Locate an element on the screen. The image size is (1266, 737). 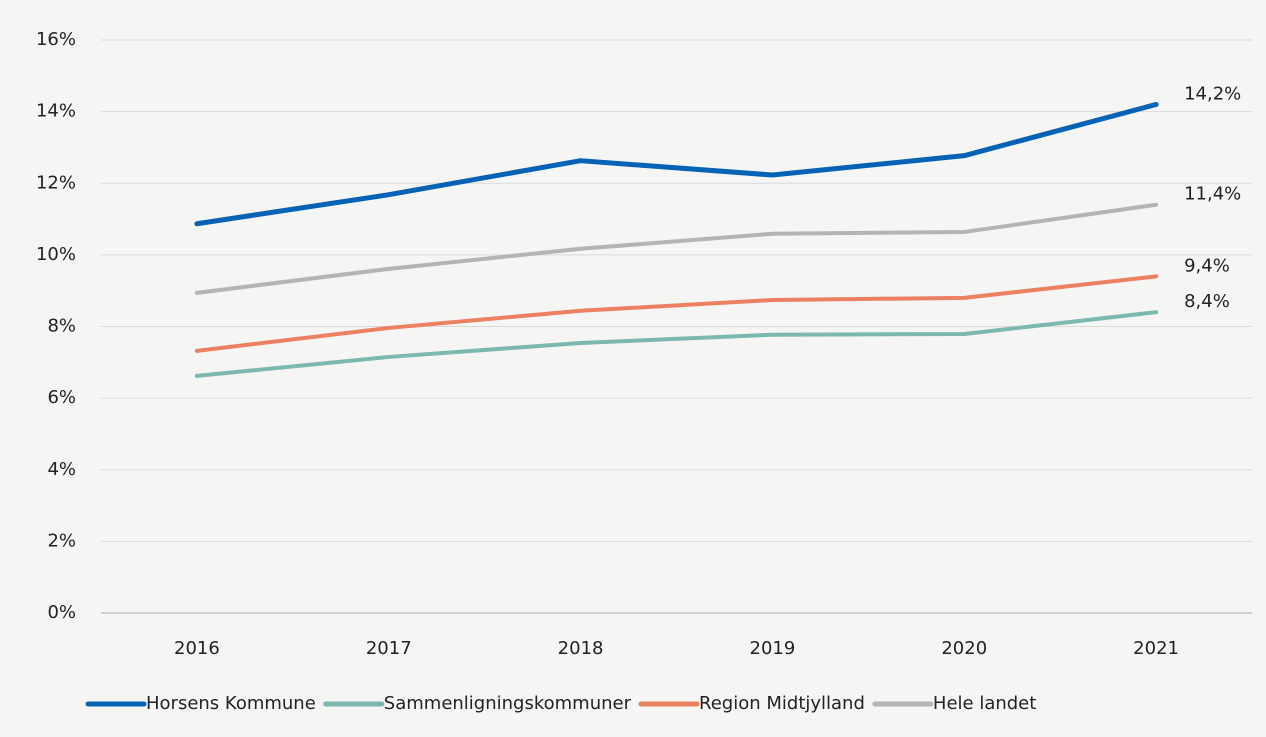
x-tick-label: 2017 is located at coordinates (389, 648).